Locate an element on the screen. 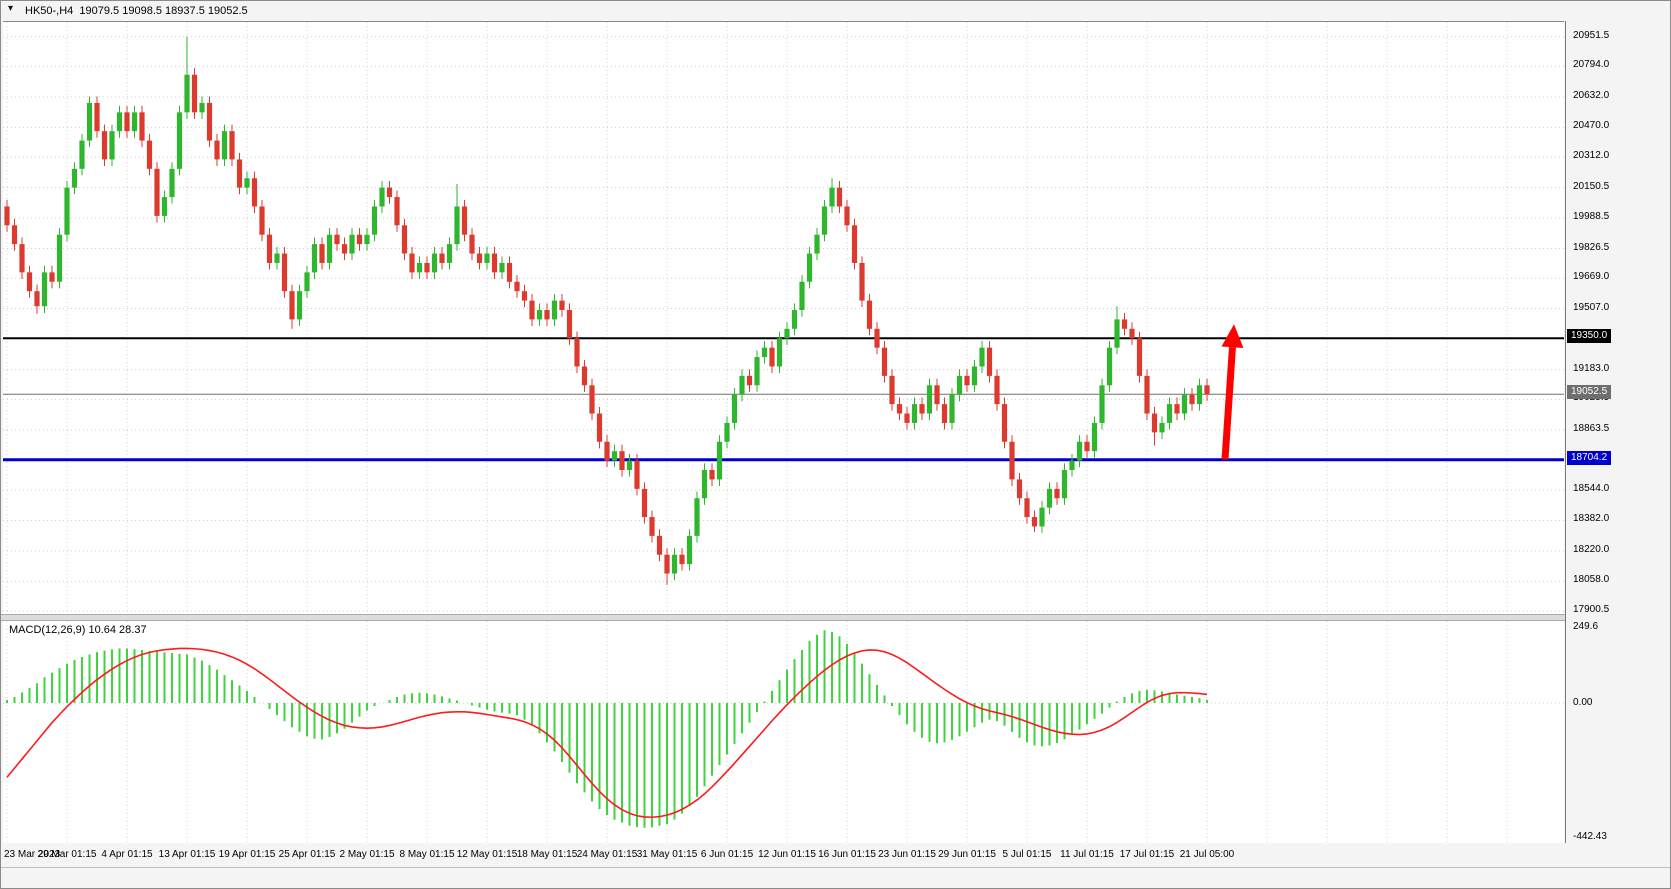 This screenshot has height=889, width=1671. chart-menu-icon: ▾ is located at coordinates (11, 8).